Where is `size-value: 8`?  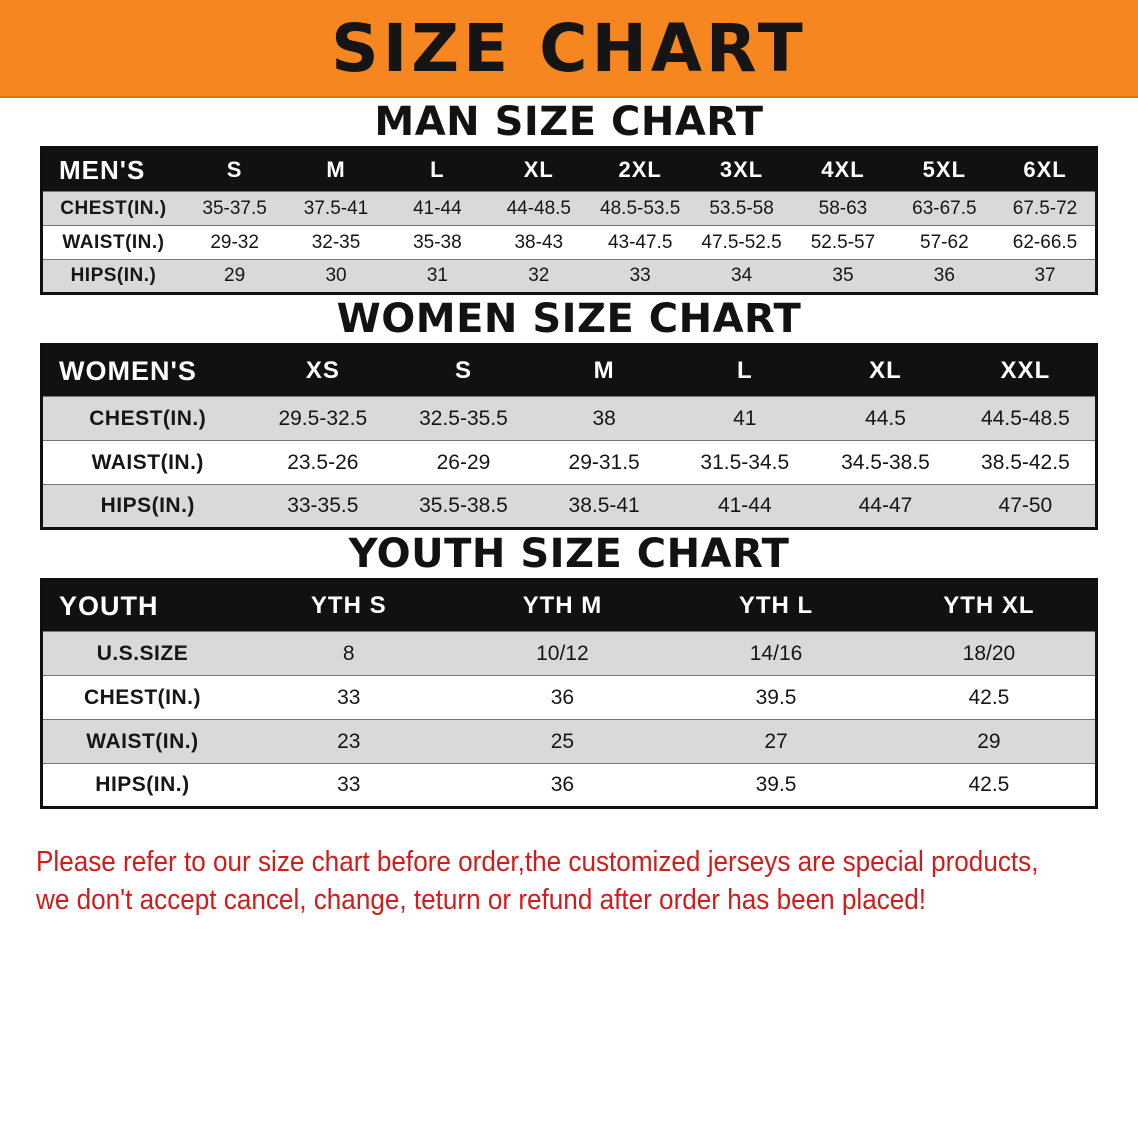
size-value: 8 is located at coordinates (348, 653).